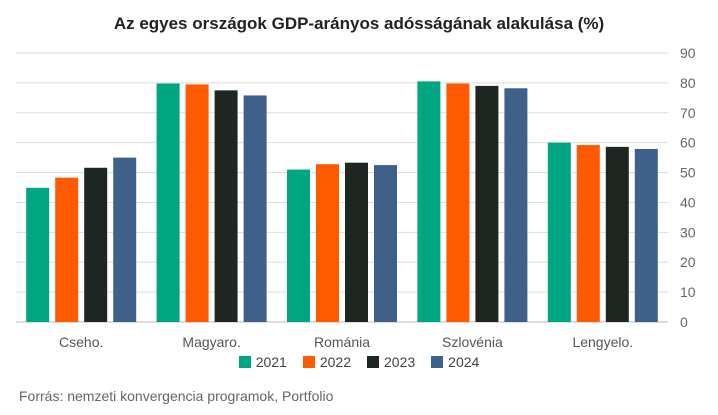 The width and height of the screenshot is (718, 415). I want to click on bar-magyaro-2021, so click(168, 202).